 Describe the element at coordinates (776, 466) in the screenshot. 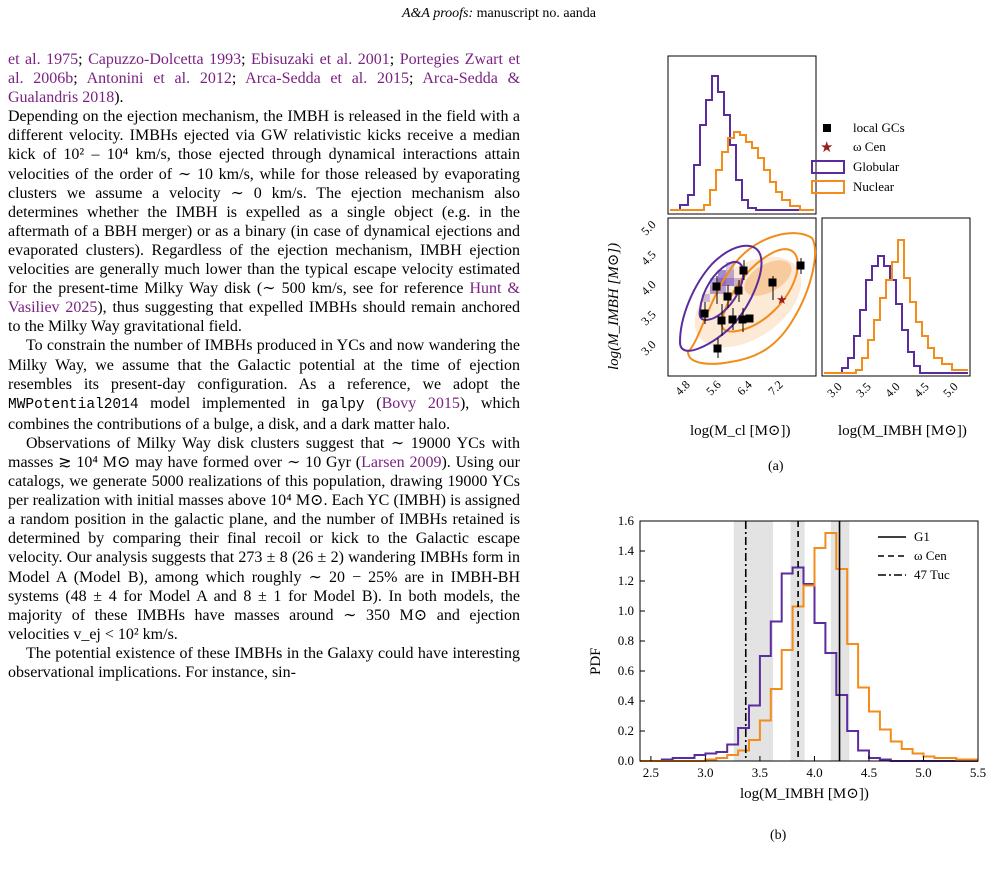

I see `figure-a-caption: (a)` at that location.